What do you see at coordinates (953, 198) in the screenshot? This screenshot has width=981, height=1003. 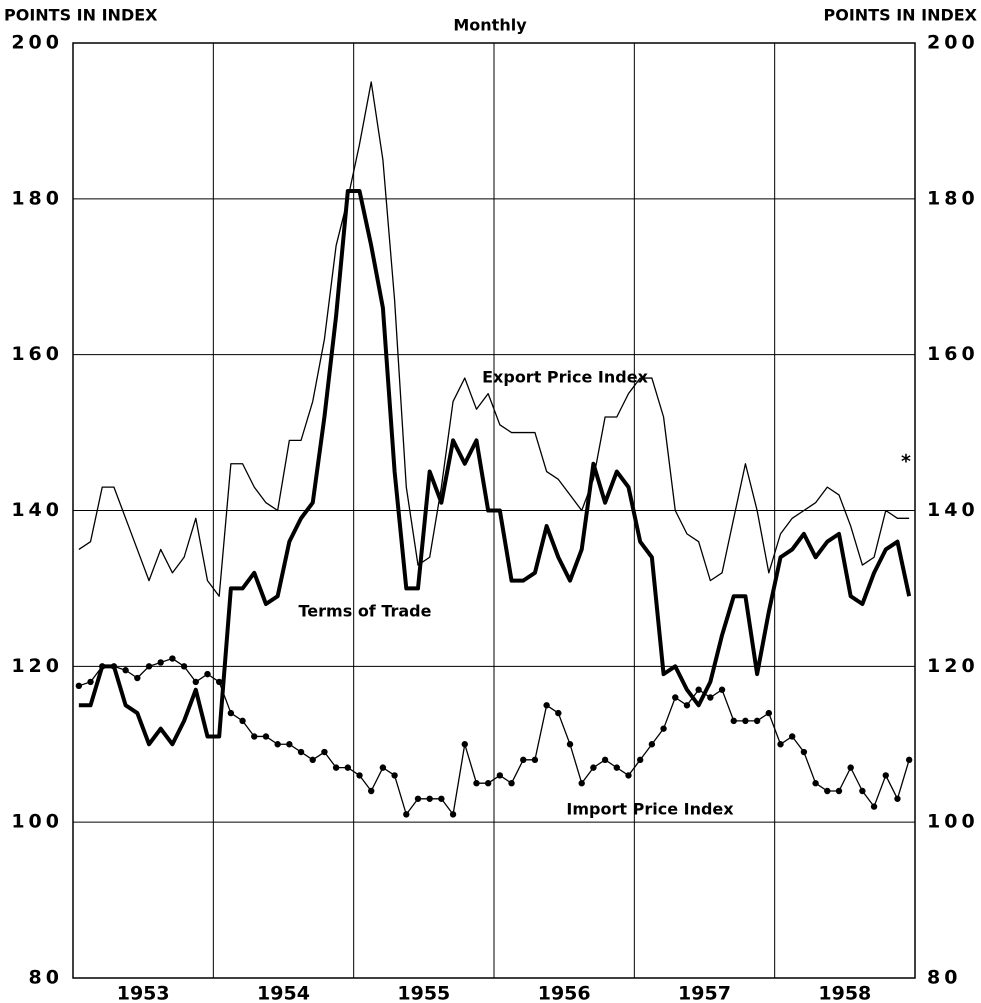 I see `y2-tick-label: 180` at bounding box center [953, 198].